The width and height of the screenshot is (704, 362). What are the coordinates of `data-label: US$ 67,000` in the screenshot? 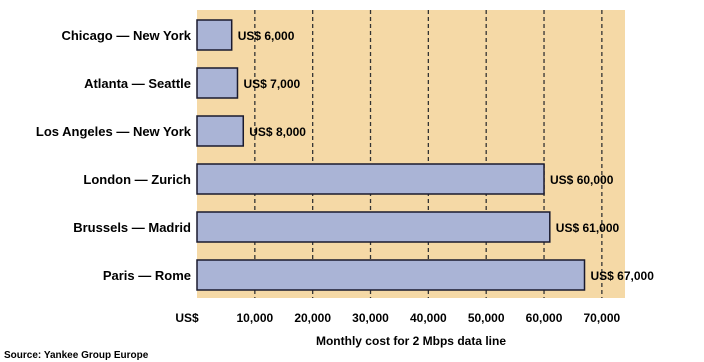 It's located at (623, 276).